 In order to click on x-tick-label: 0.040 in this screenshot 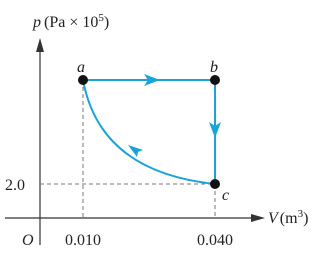, I will do `click(215, 240)`.